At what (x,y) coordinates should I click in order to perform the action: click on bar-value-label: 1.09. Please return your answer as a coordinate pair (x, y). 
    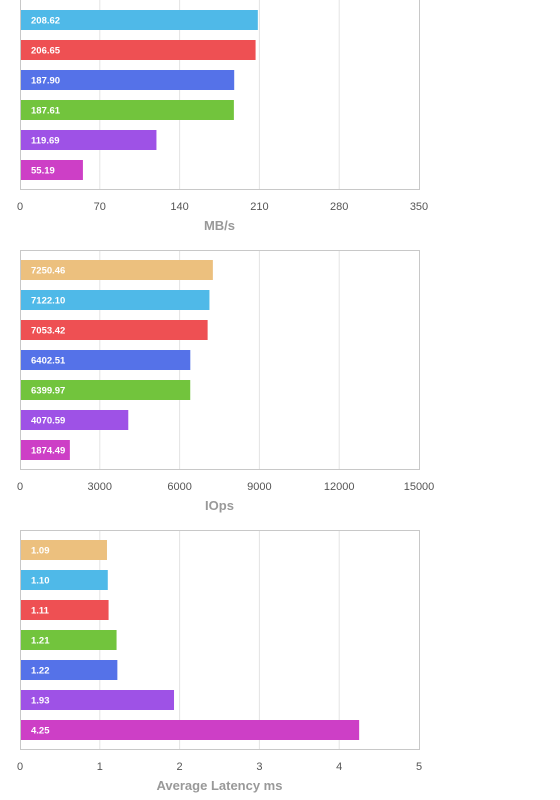
    Looking at the image, I should click on (40, 551).